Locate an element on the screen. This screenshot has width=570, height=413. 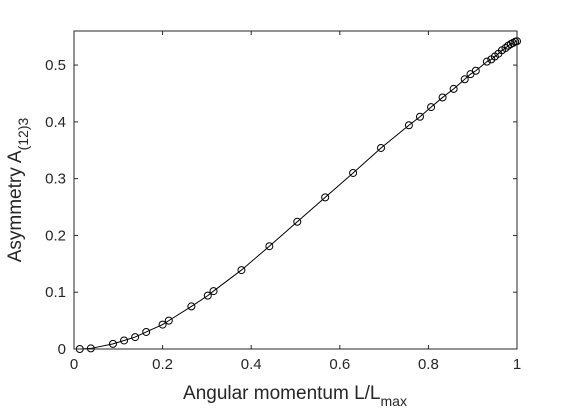
x-tick-label: 1 is located at coordinates (517, 364).